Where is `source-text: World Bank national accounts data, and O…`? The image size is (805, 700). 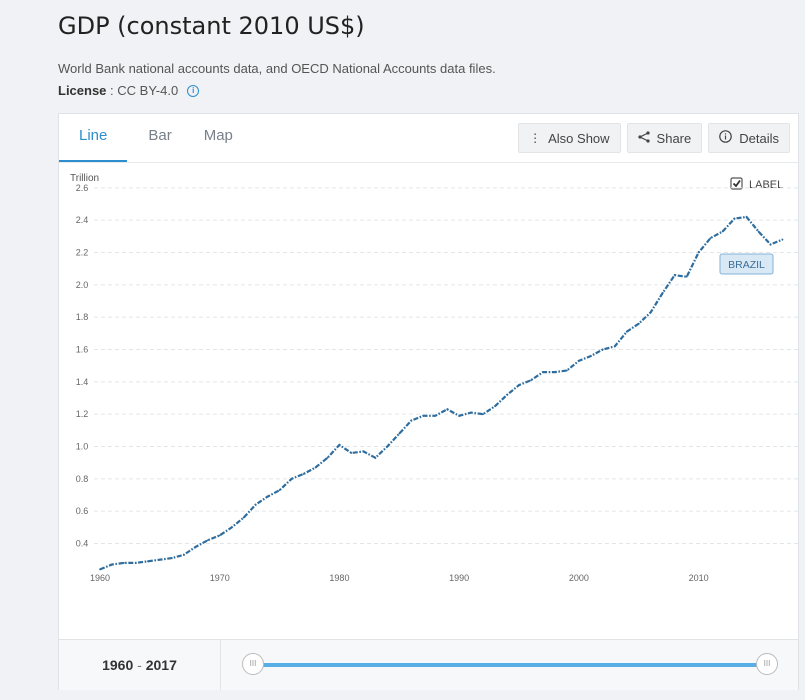 source-text: World Bank national accounts data, and O… is located at coordinates (277, 68).